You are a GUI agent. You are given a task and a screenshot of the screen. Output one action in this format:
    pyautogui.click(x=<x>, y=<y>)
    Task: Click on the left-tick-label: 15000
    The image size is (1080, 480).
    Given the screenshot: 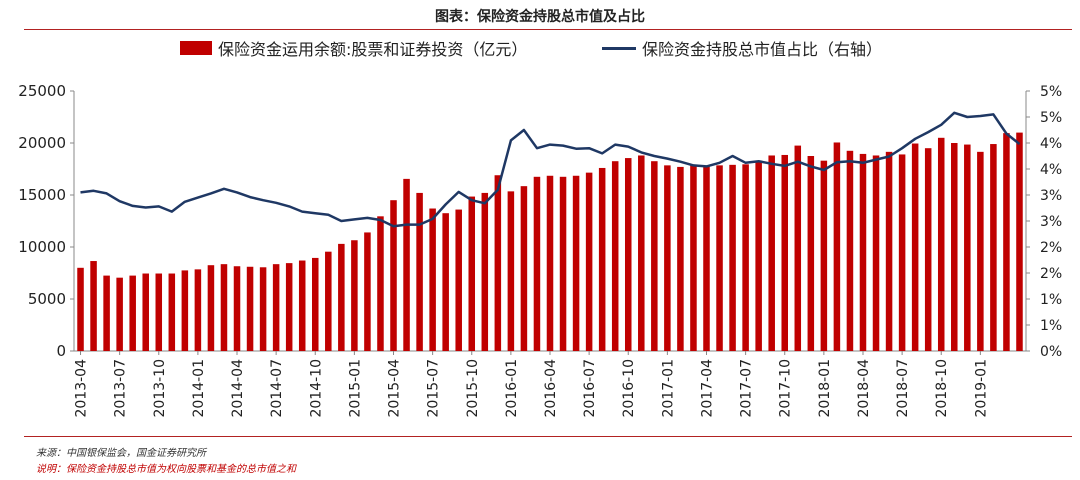 What is the action you would take?
    pyautogui.click(x=42, y=195)
    